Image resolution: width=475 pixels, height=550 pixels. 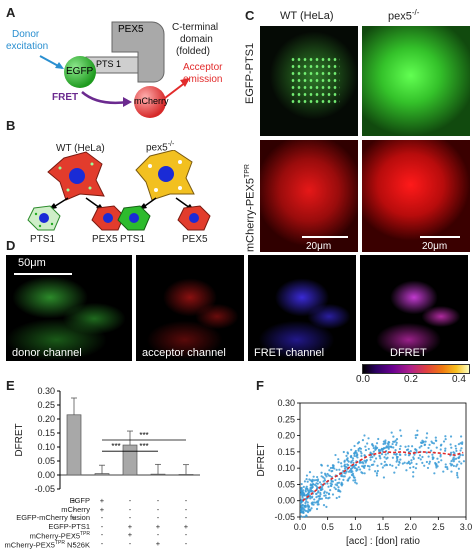 I want to click on c-scale-1: 20μm, so click(x=319, y=246).